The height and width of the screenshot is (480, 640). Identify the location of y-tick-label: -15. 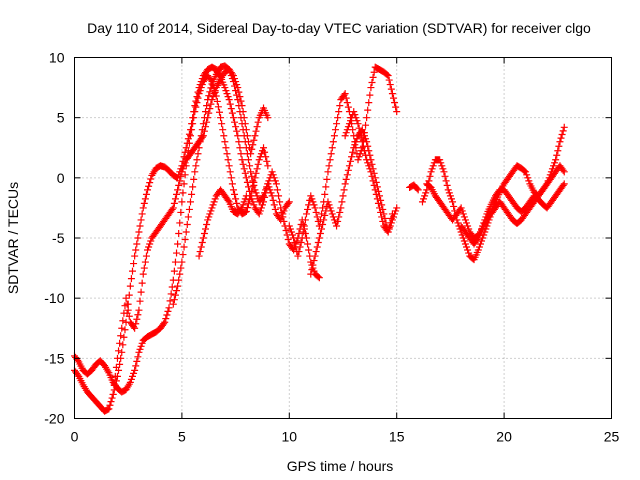
(54, 358).